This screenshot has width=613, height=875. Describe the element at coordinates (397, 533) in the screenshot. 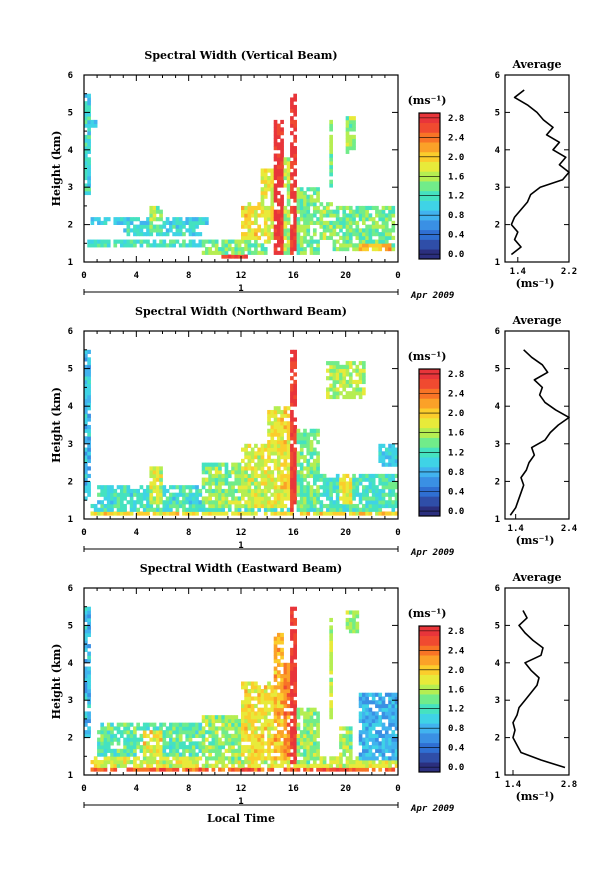

I see `x-tick-label: 0` at that location.